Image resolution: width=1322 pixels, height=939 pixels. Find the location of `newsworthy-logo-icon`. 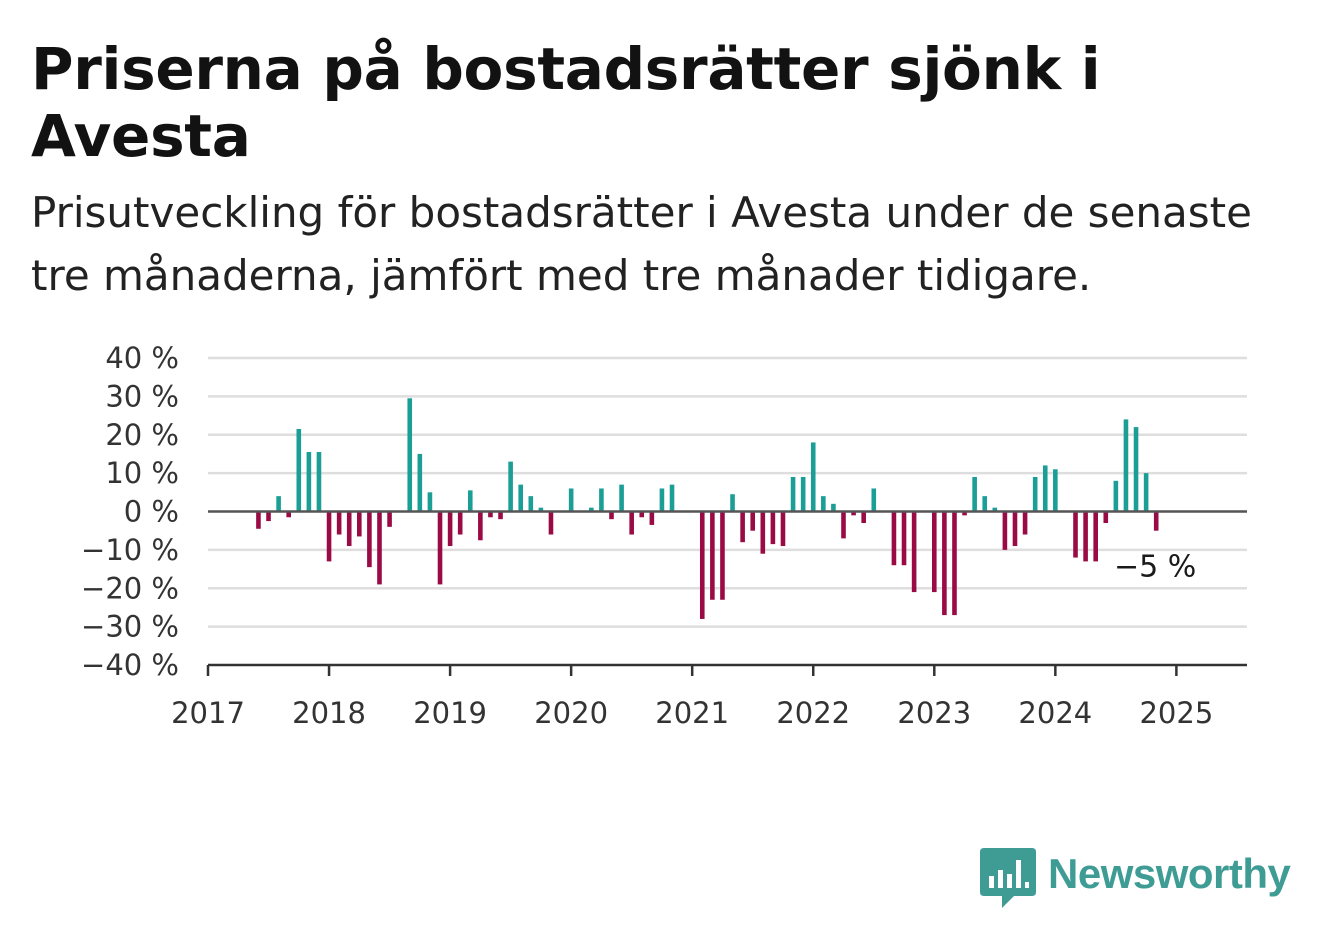

newsworthy-logo-icon is located at coordinates (1008, 878).